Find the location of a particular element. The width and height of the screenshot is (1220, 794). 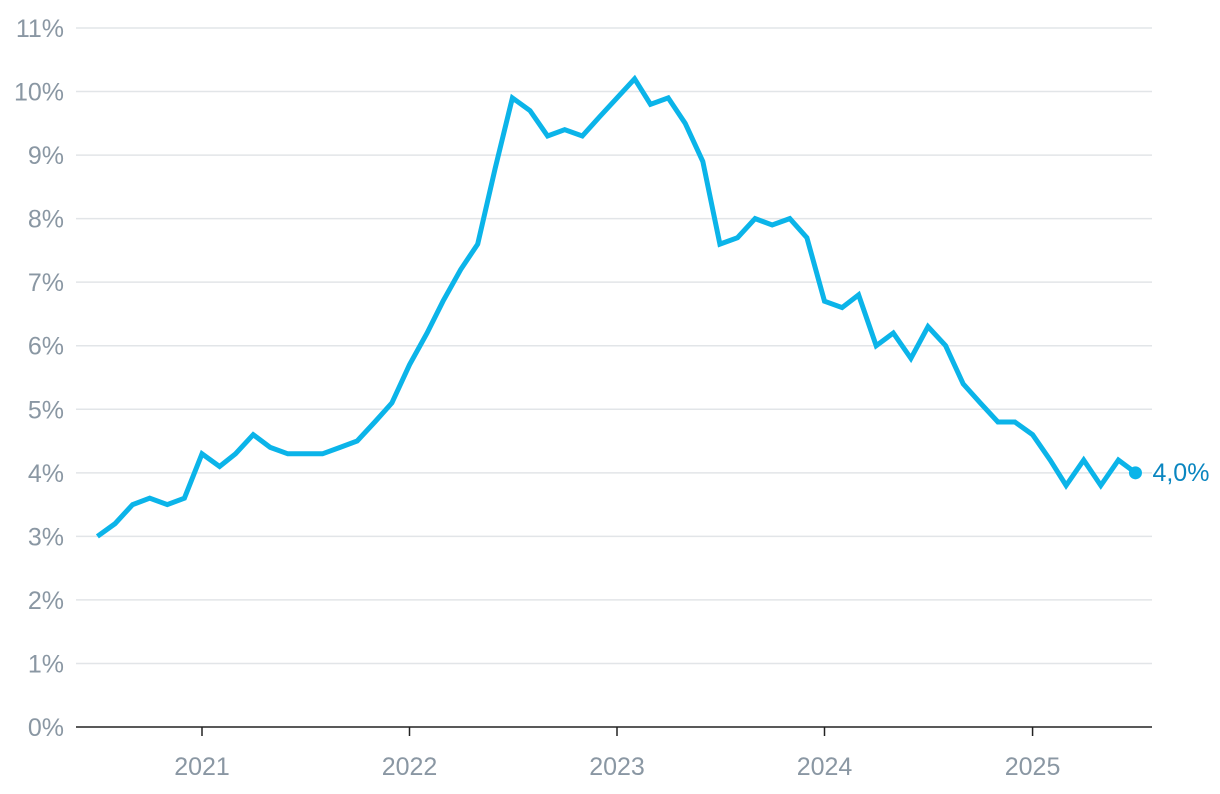

x-axis: 2021 2022 2023 2024 2025 is located at coordinates (614, 753).